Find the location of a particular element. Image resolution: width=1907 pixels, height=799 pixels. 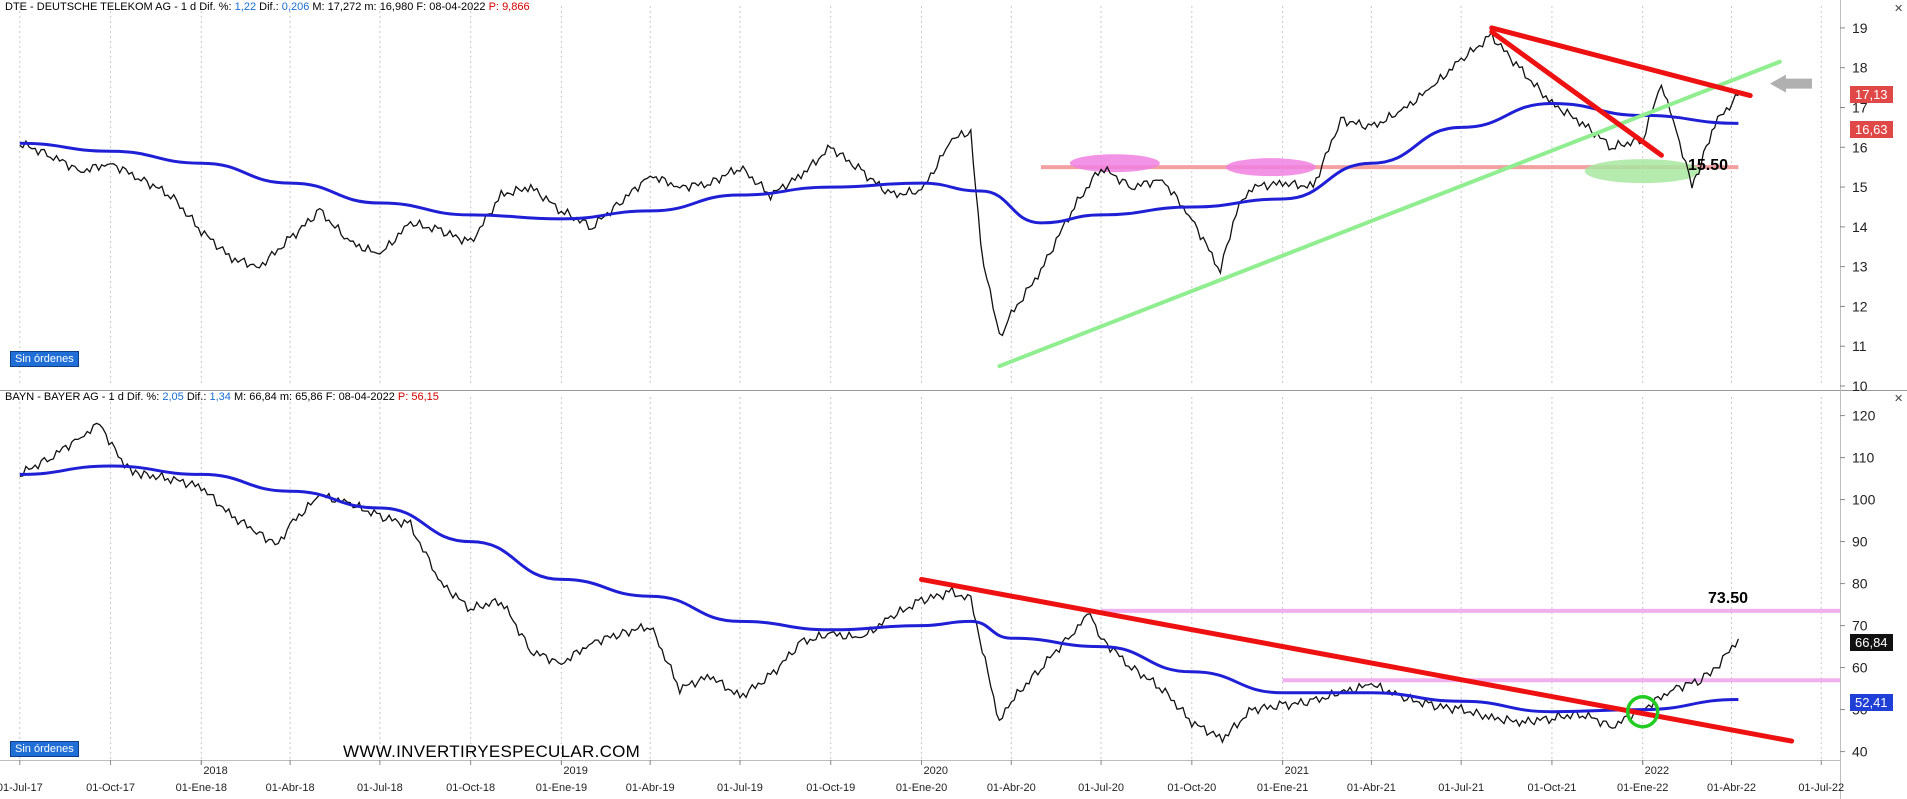

moving-average-line is located at coordinates (879, 163).